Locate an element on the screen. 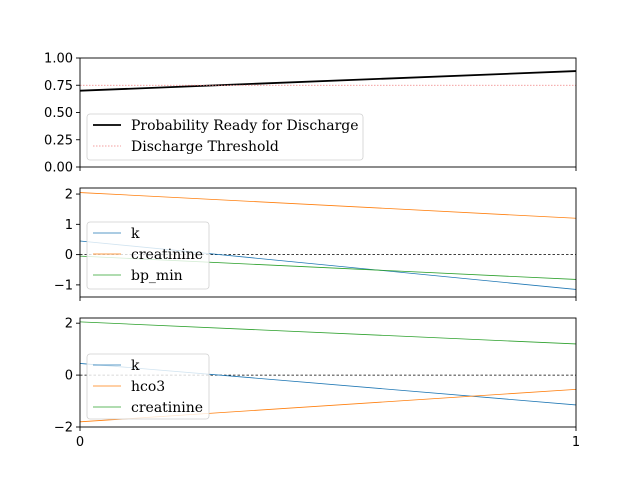 This screenshot has height=480, width=640. y-tick-label: 0.75 is located at coordinates (58, 86).